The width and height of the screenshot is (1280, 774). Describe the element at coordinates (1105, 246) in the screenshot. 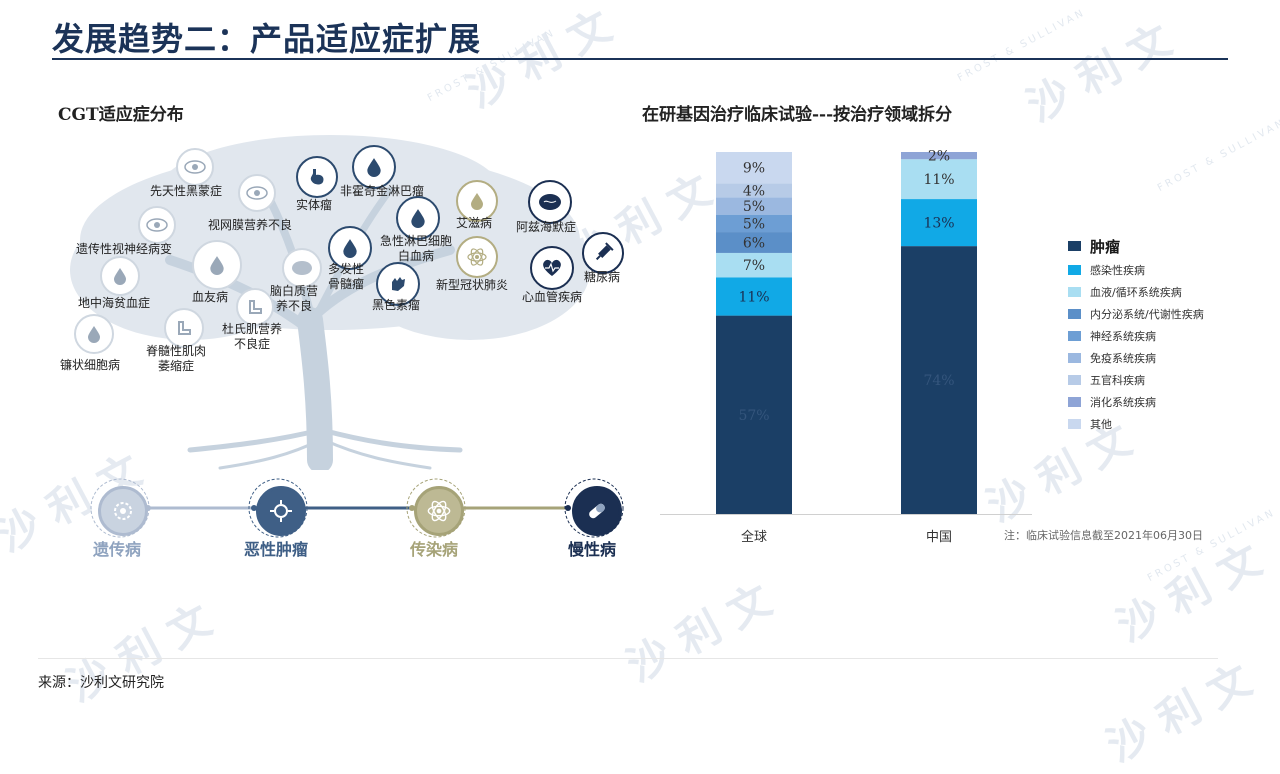

I see `legend-label: 肿瘤` at that location.